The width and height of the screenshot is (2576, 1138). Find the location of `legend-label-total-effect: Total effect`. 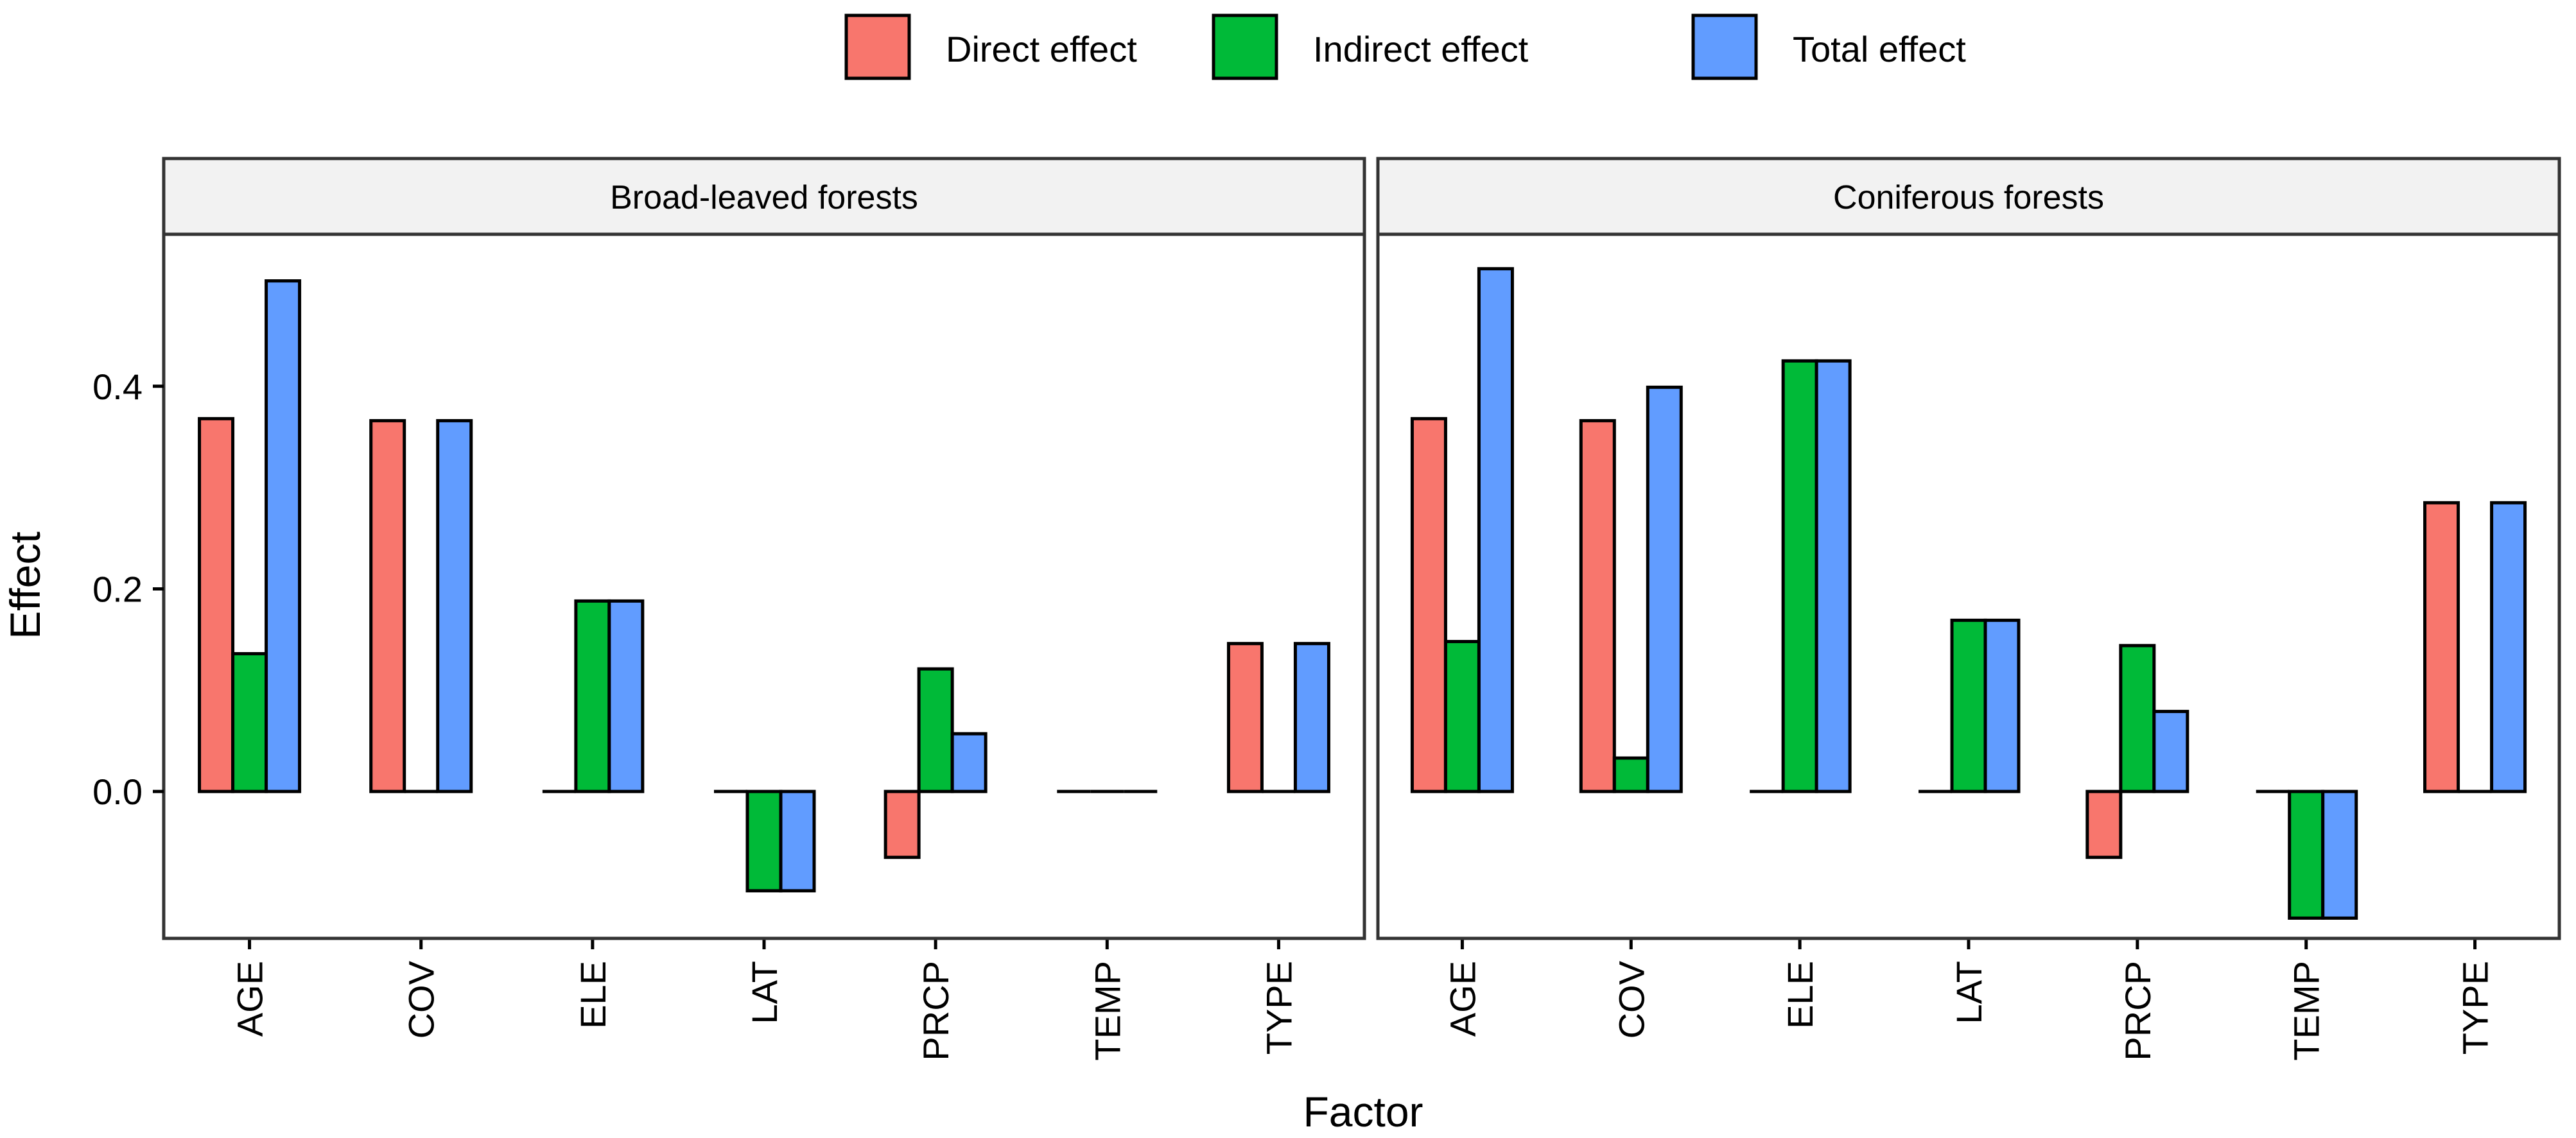

legend-label-total-effect: Total effect is located at coordinates (1879, 49).